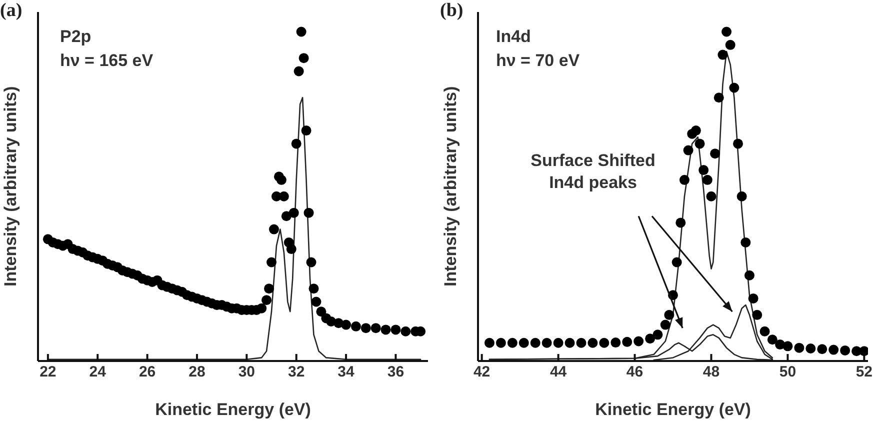  Describe the element at coordinates (452, 11) in the screenshot. I see `chart-title: (b)` at that location.